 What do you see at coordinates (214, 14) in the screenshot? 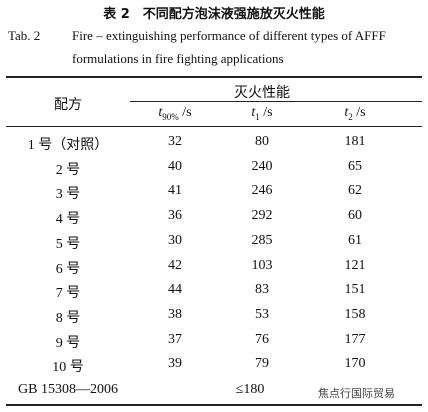
I see `table-title: 表 2 不同配方泡沫液强施放灭火性能` at bounding box center [214, 14].